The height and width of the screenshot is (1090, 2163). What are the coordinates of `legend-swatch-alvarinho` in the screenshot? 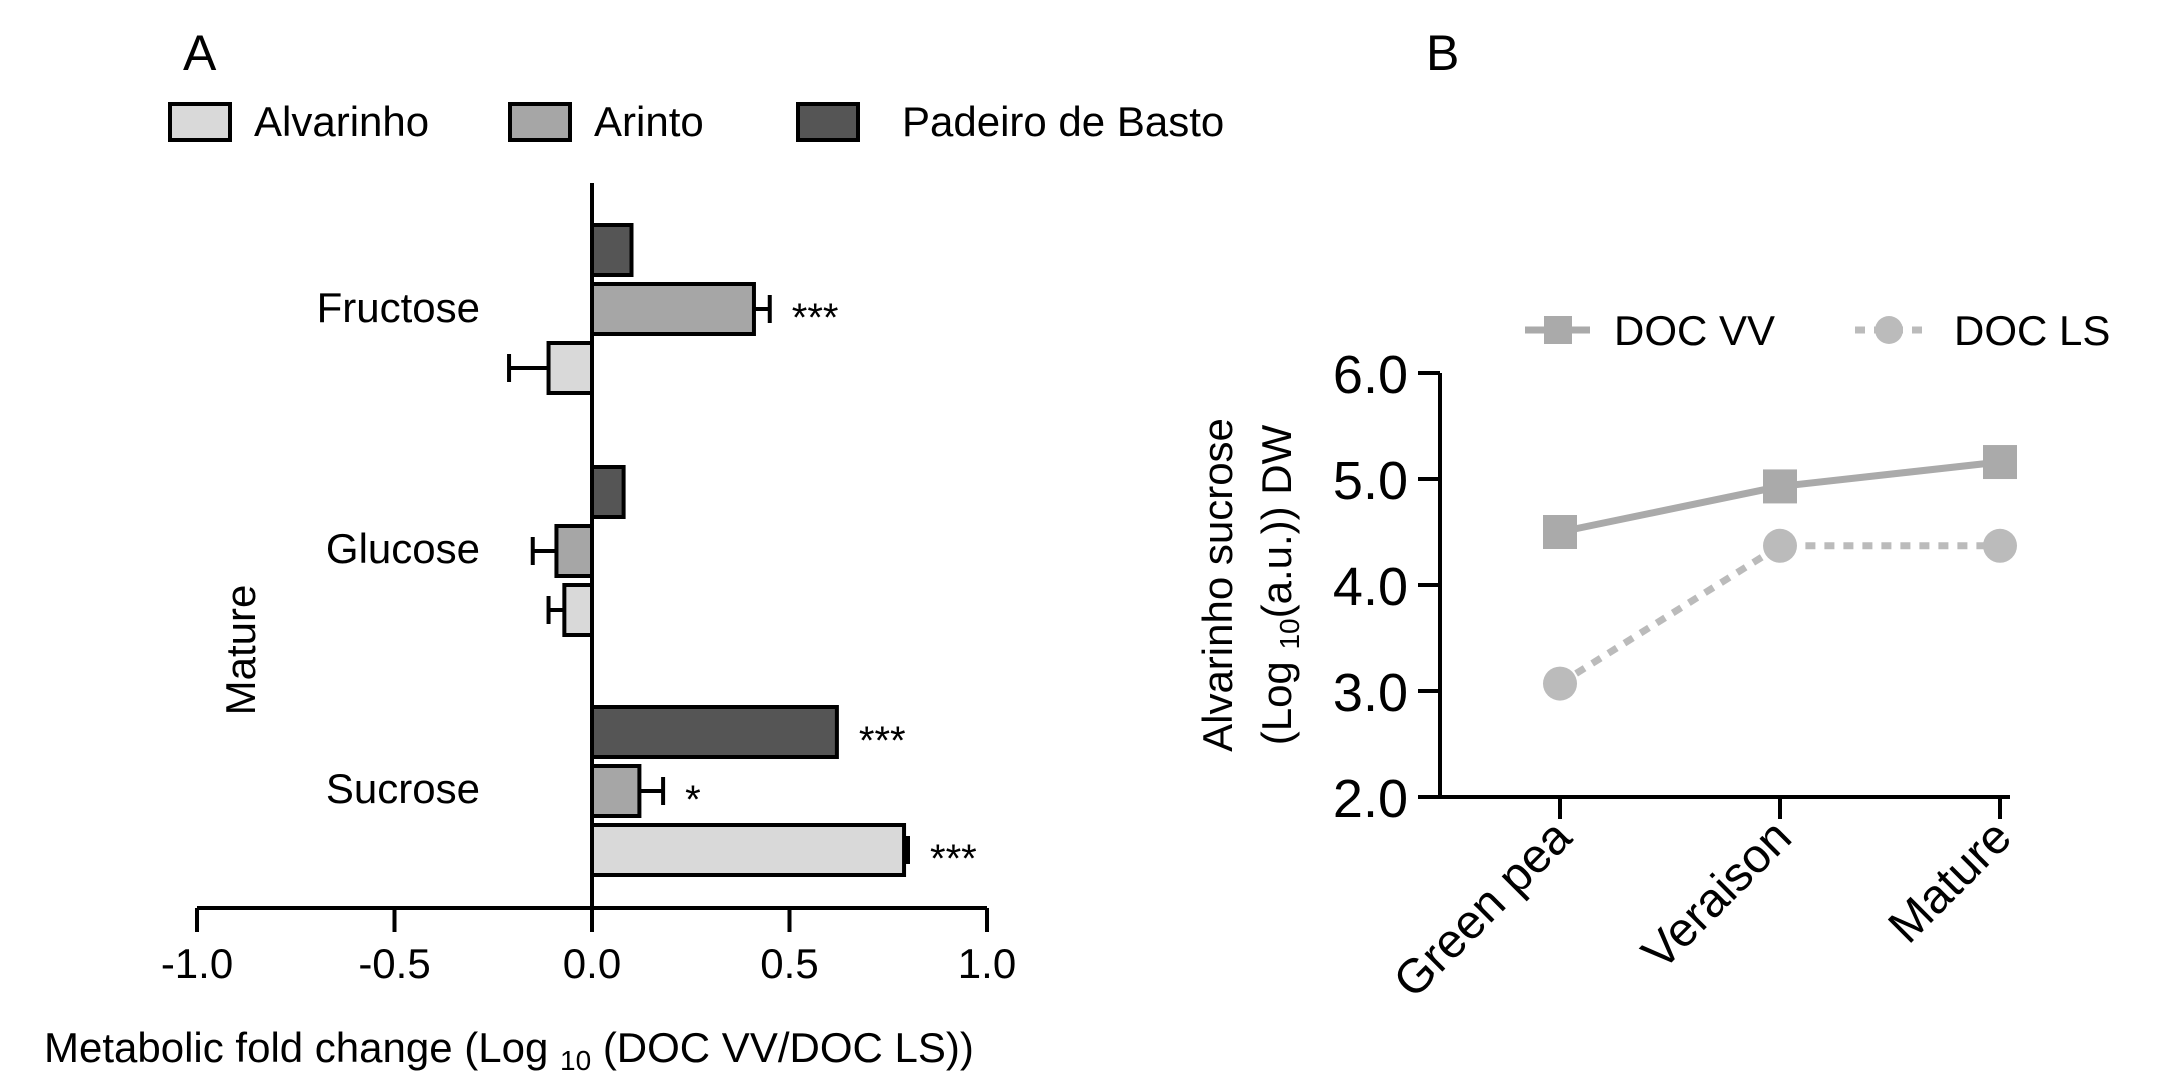 It's located at (200, 122).